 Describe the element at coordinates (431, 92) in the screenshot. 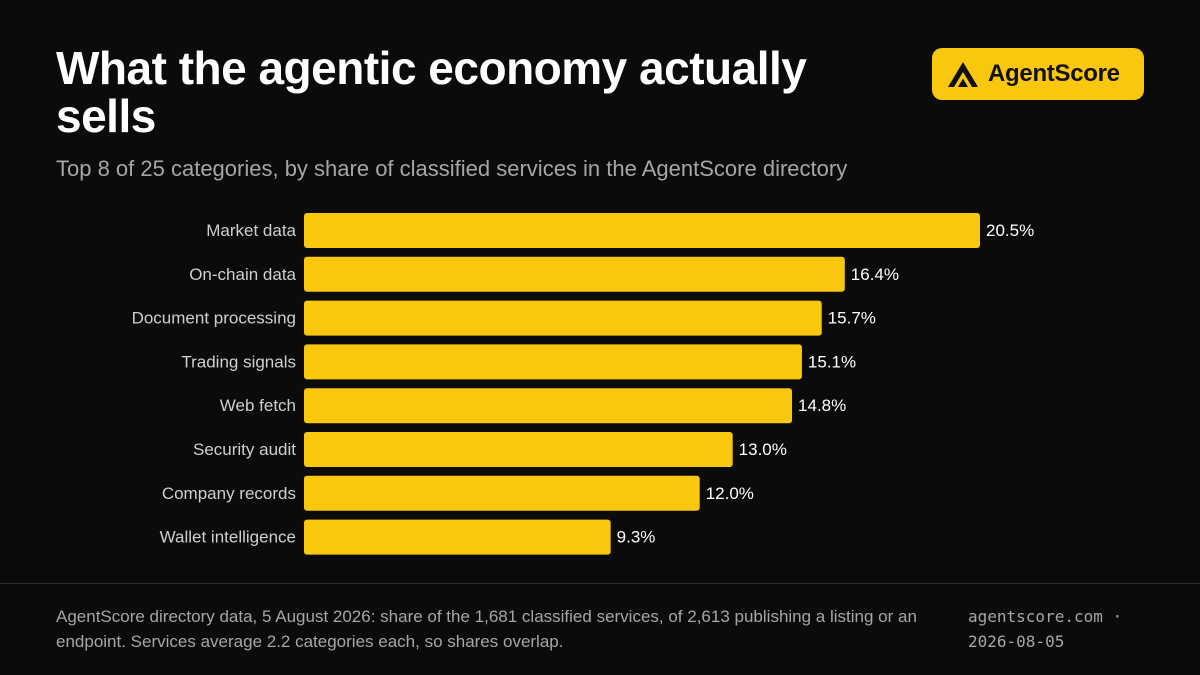

I see `chart-title: What the agentic economy actually sells` at that location.